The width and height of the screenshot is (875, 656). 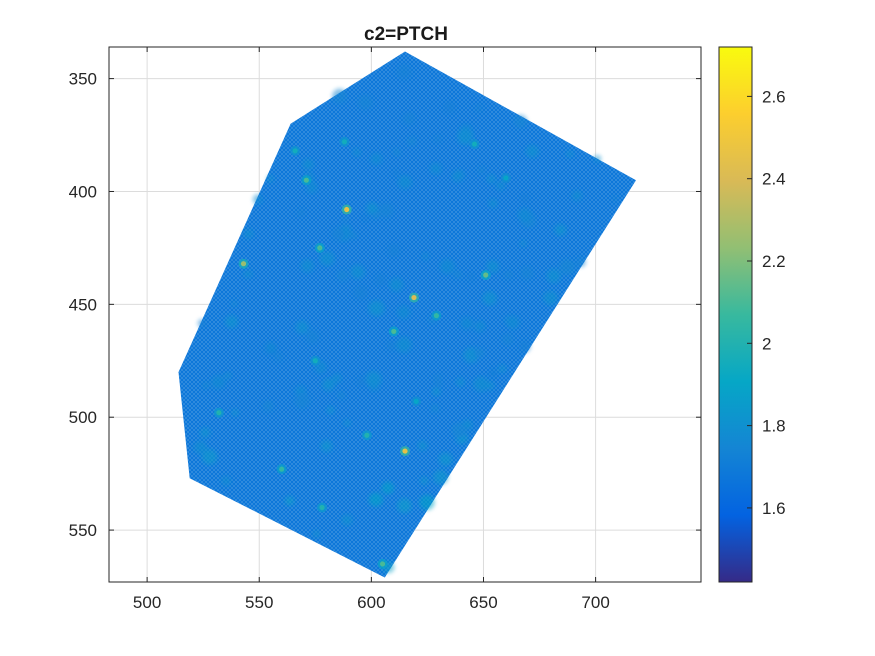 What do you see at coordinates (595, 602) in the screenshot?
I see `x-tick-label: 700` at bounding box center [595, 602].